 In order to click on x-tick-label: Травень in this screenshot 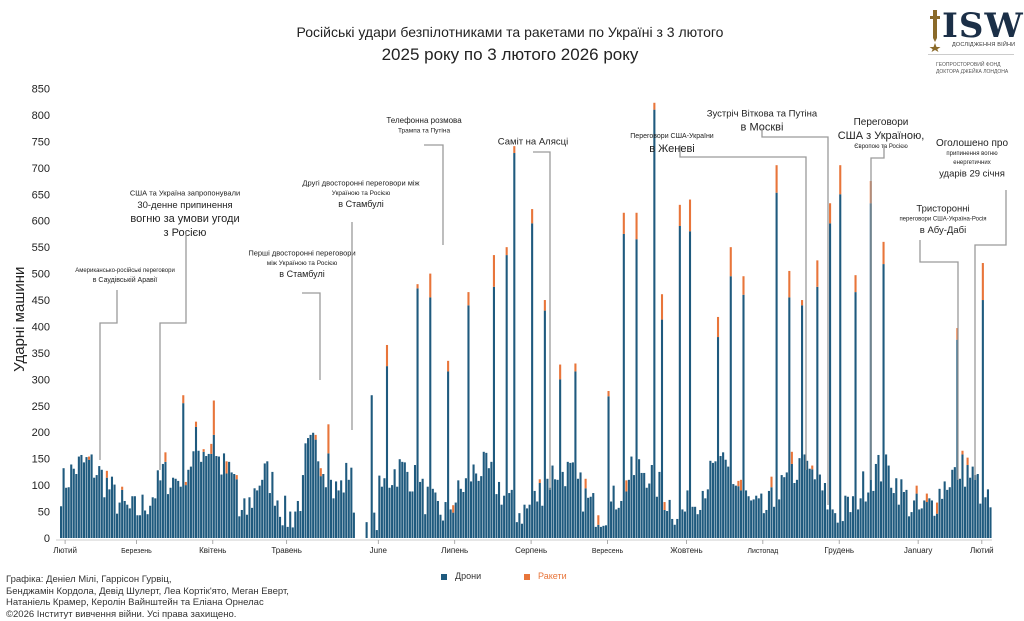, I will do `click(286, 550)`.